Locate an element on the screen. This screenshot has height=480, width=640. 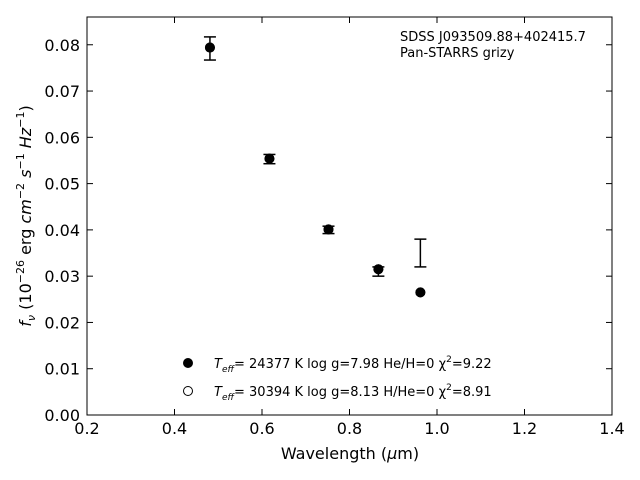
legend-marker-filled is located at coordinates (188, 363).